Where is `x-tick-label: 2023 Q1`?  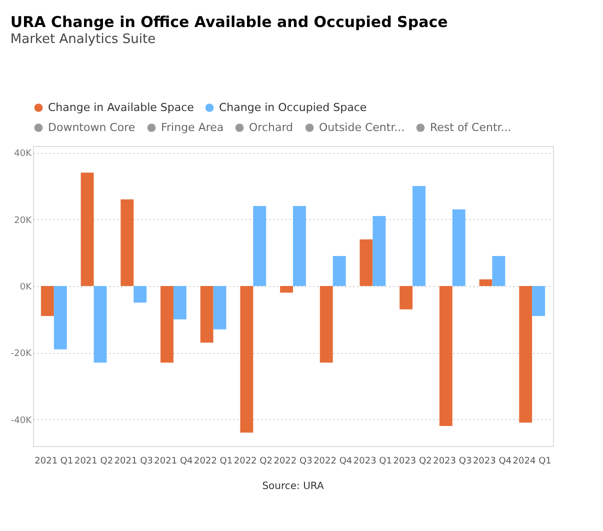
x-tick-label: 2023 Q1 is located at coordinates (372, 461).